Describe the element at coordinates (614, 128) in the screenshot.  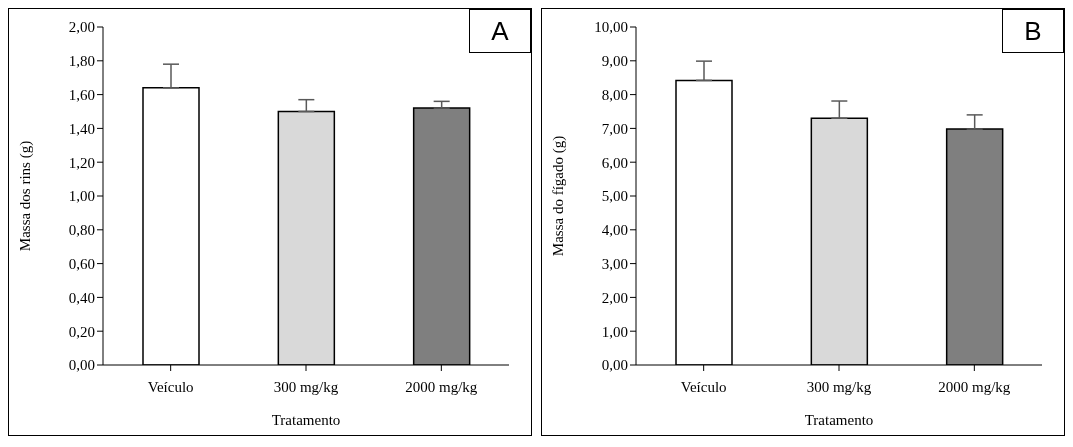
I see `y-tick-label: 7,00` at that location.